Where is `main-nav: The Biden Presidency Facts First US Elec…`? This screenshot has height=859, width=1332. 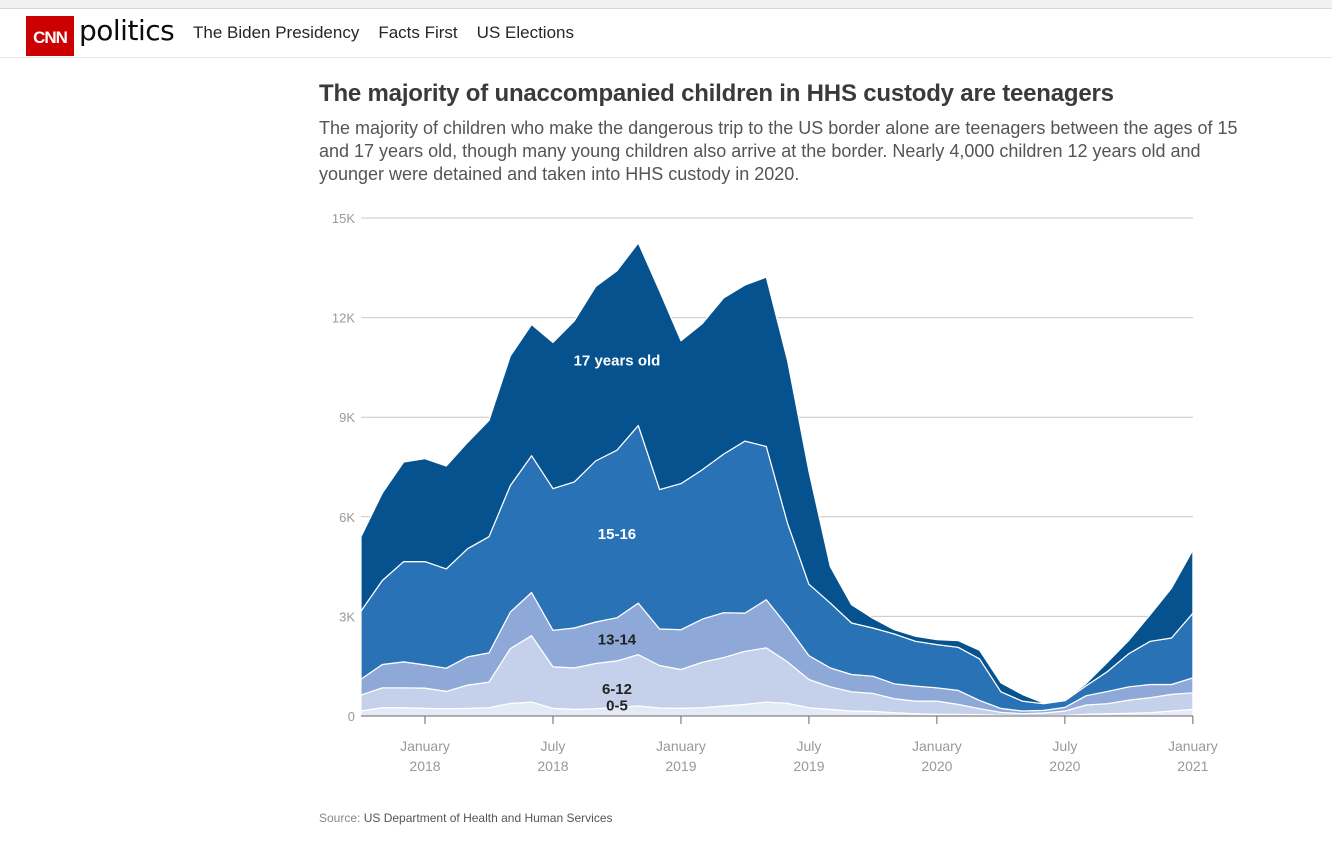
main-nav: The Biden Presidency Facts First US Elec… is located at coordinates (393, 33).